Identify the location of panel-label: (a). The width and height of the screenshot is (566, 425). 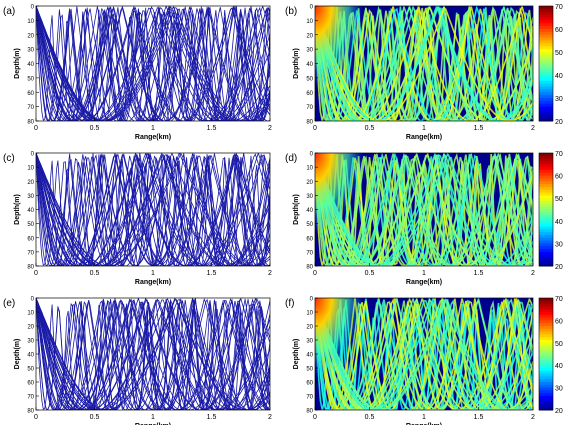
(9, 11).